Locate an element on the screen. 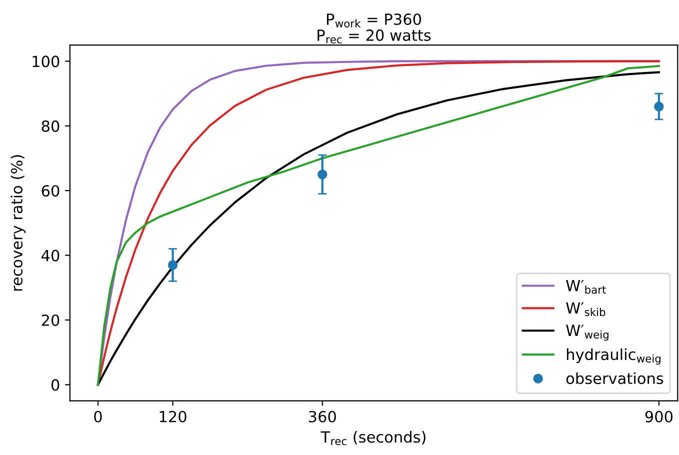  legend-label: W′$_{skib}$ is located at coordinates (586, 309).